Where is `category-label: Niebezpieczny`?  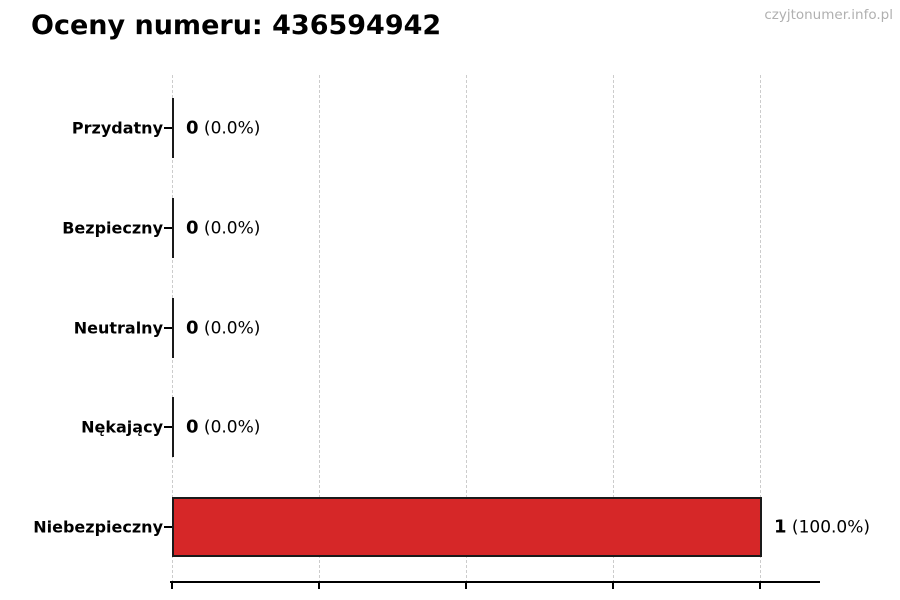 category-label: Niebezpieczny is located at coordinates (98, 527).